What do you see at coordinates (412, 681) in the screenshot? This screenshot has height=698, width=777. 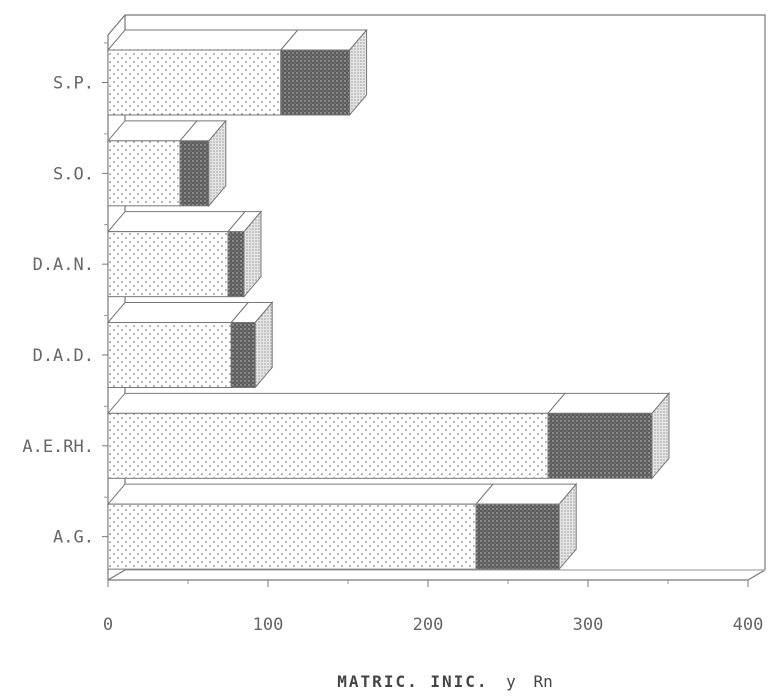 I see `x-axis-label-bold: MATRIC. INIC.` at bounding box center [412, 681].